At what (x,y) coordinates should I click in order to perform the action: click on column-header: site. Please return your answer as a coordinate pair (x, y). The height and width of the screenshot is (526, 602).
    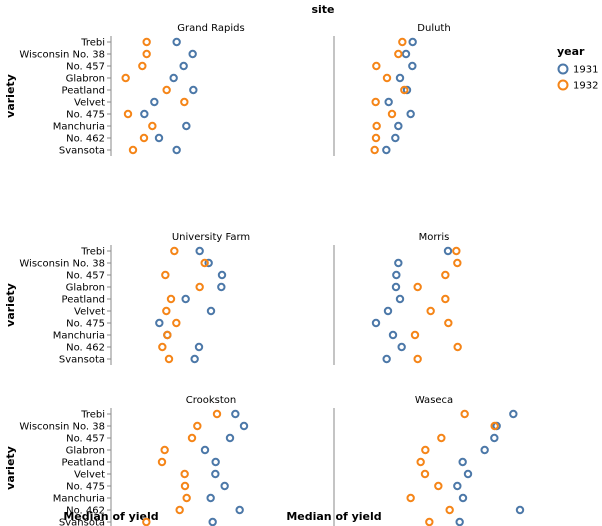
    Looking at the image, I should click on (322, 9).